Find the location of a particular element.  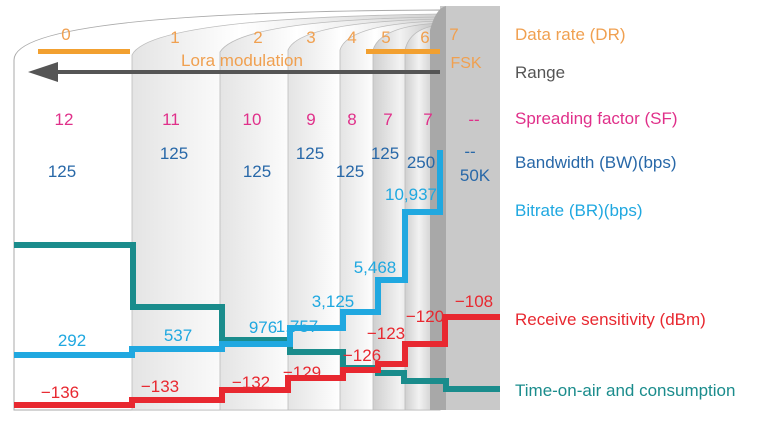

rs-value-6: −120 is located at coordinates (425, 316).